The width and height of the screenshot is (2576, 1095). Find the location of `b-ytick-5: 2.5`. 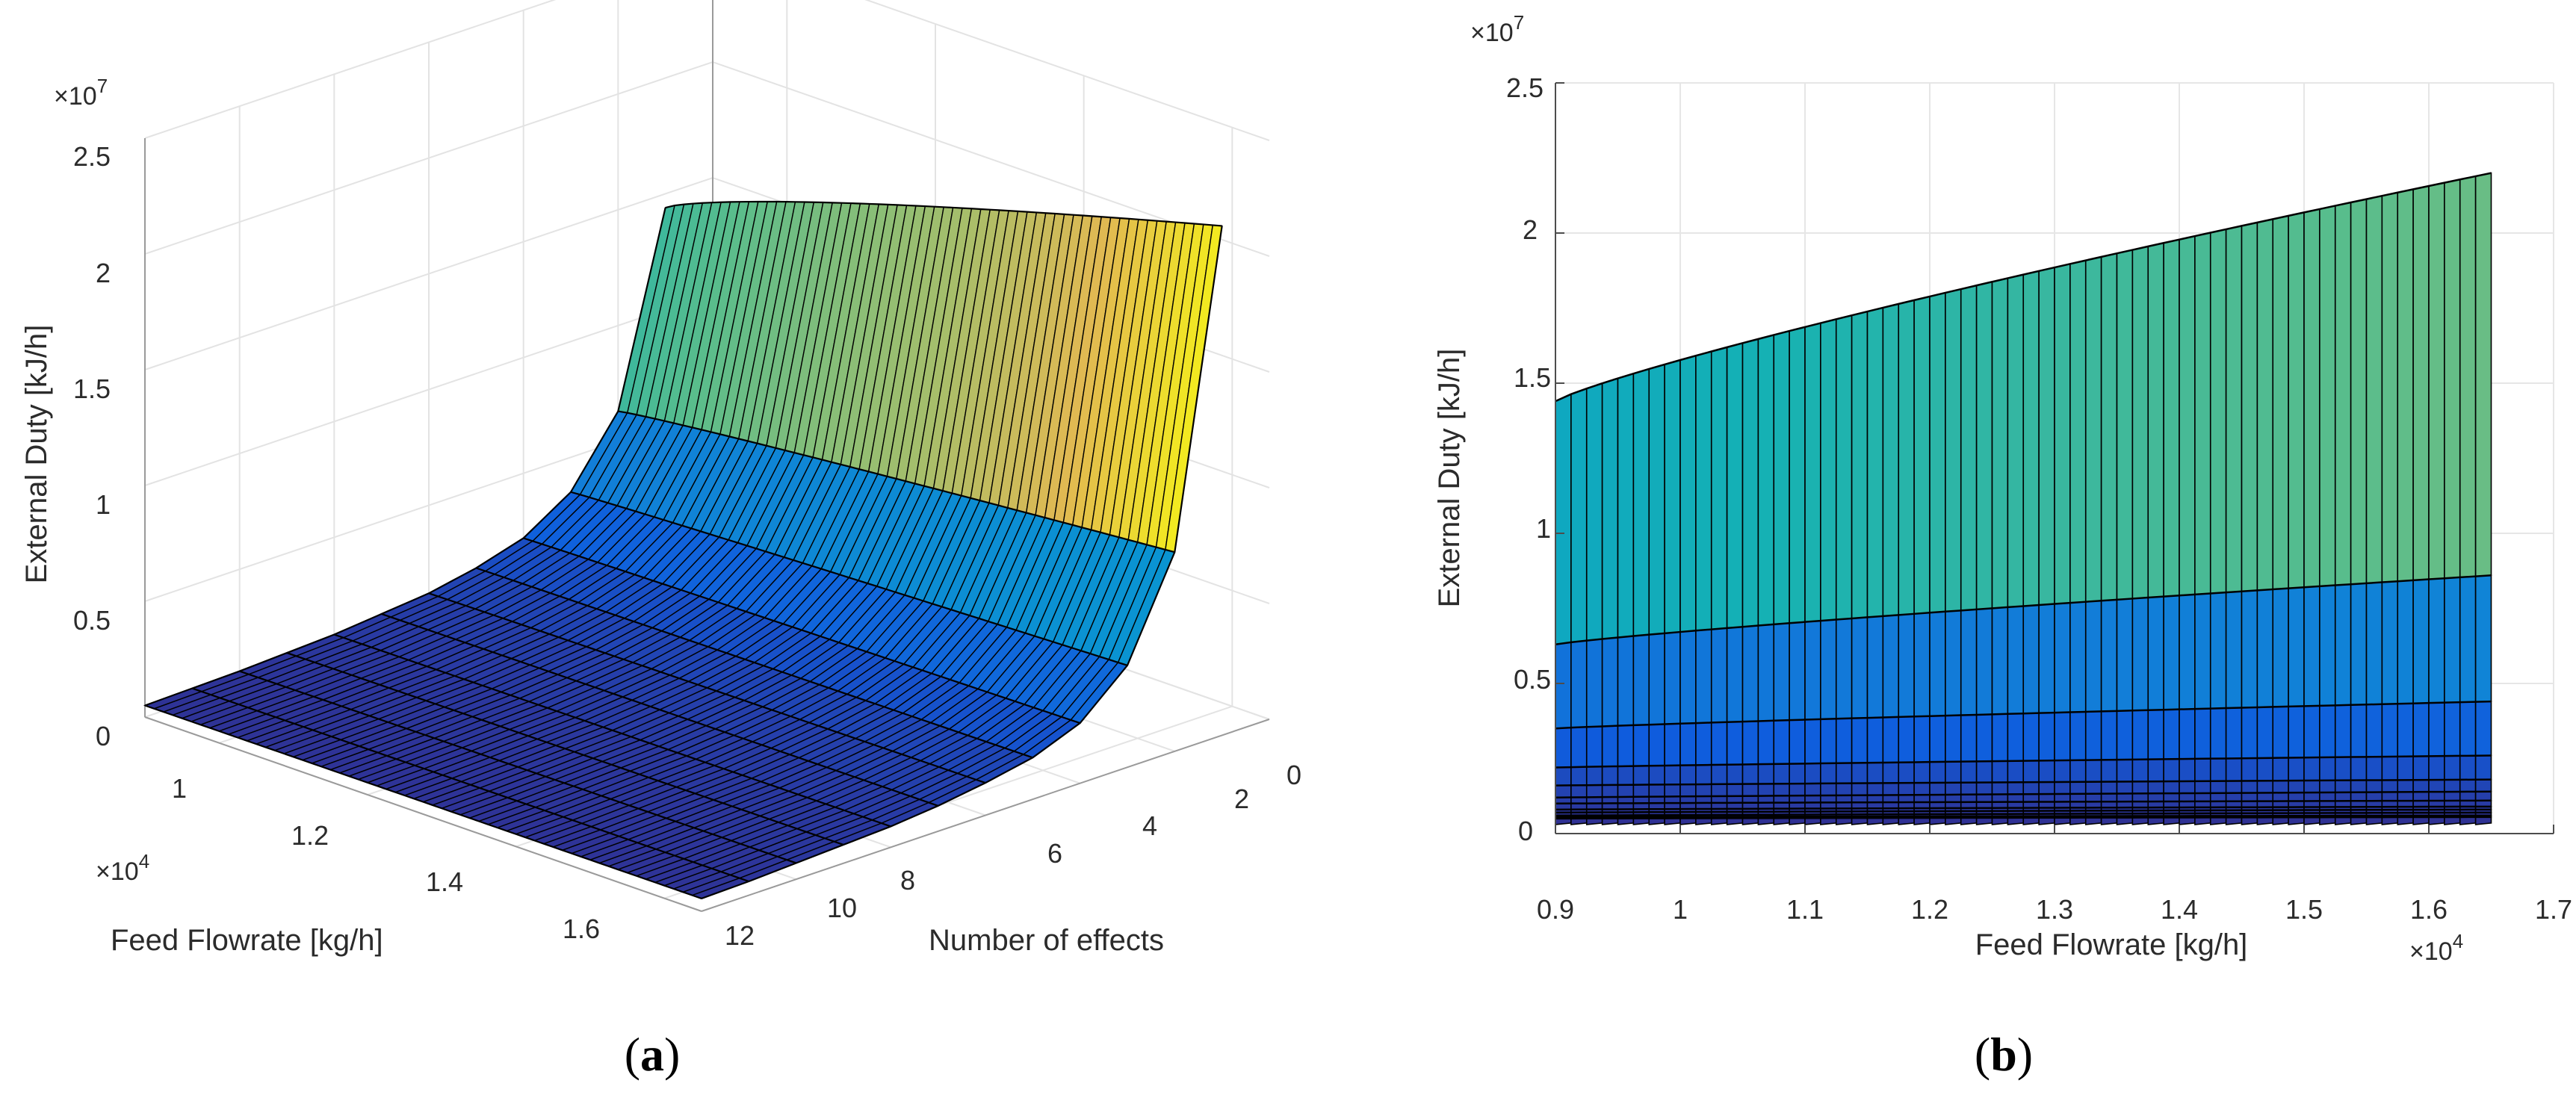

b-ytick-5: 2.5 is located at coordinates (1525, 87).